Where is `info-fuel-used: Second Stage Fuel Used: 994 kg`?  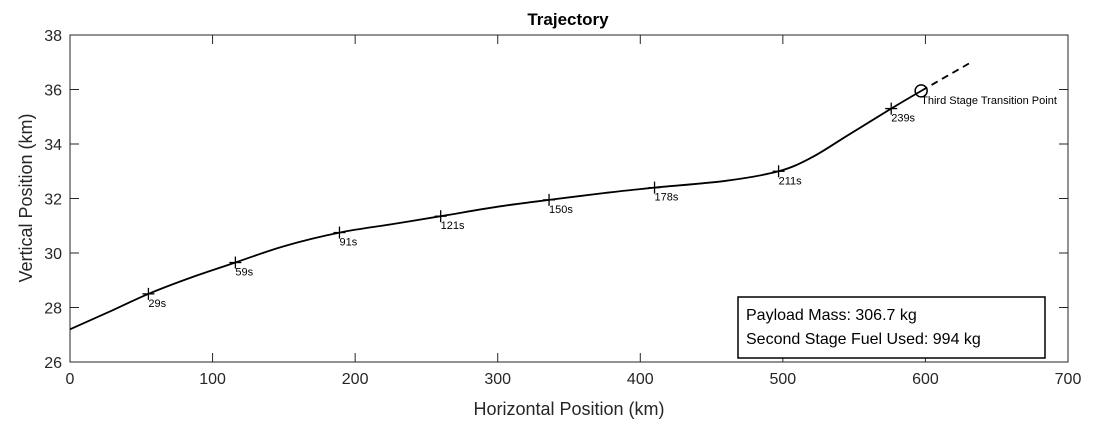
info-fuel-used: Second Stage Fuel Used: 994 kg is located at coordinates (863, 339).